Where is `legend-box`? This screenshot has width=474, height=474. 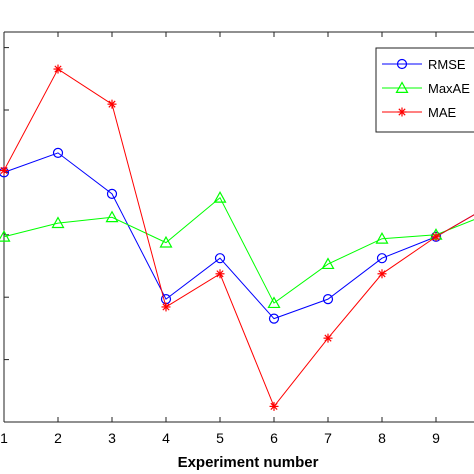
legend-box is located at coordinates (424, 90).